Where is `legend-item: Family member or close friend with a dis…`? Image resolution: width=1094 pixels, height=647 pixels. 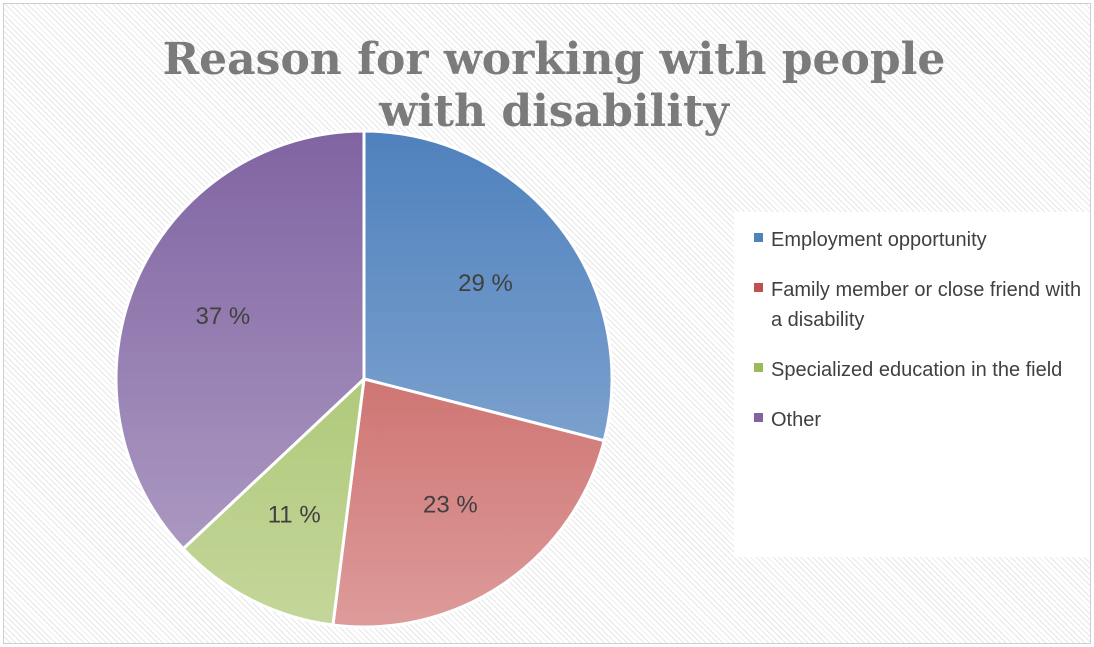
legend-item: Family member or close friend with a dis… is located at coordinates (922, 305).